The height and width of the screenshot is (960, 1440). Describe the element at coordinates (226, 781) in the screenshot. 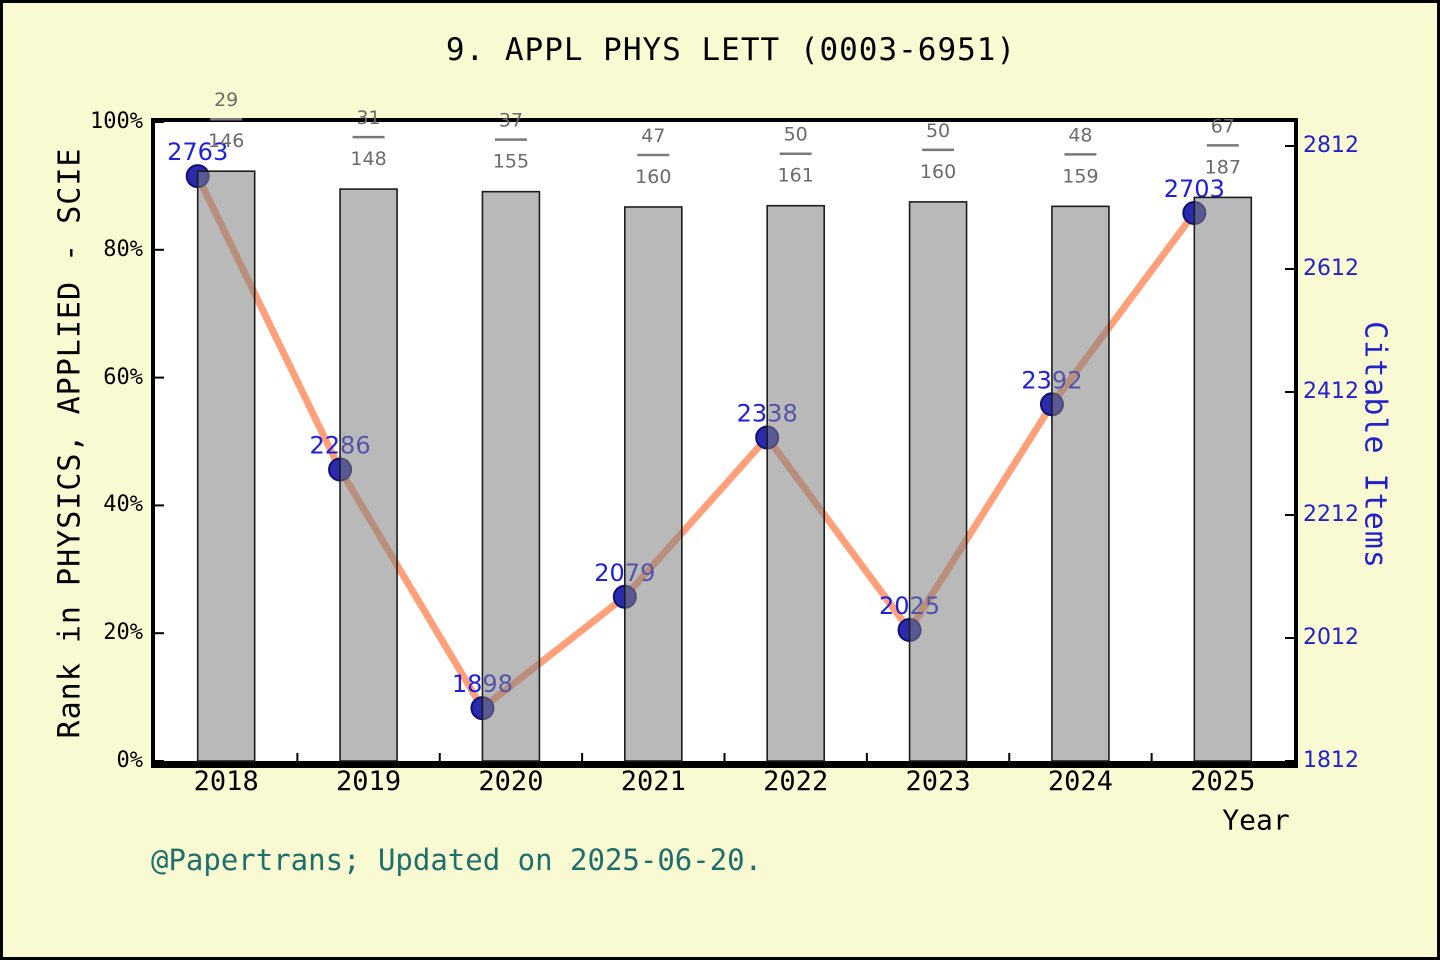

I see `year-tick-label-2018: 2018` at that location.